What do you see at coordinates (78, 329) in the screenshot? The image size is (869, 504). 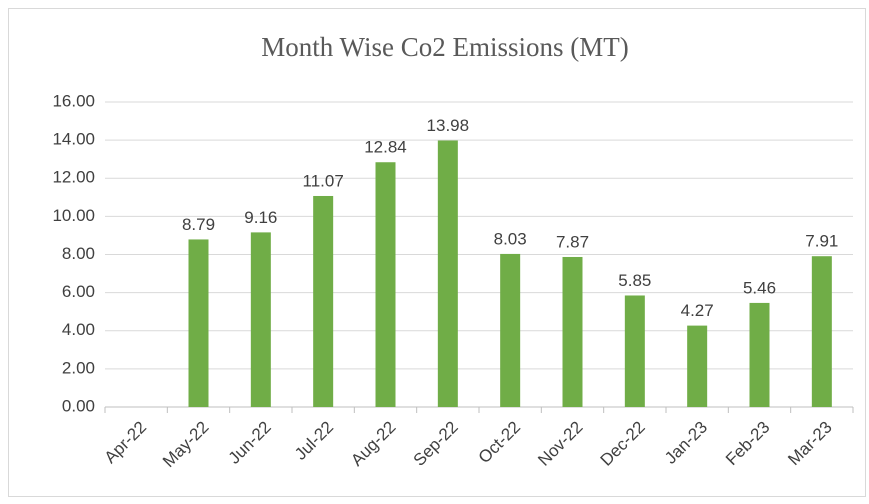 I see `y-tick-label: 4.00` at bounding box center [78, 329].